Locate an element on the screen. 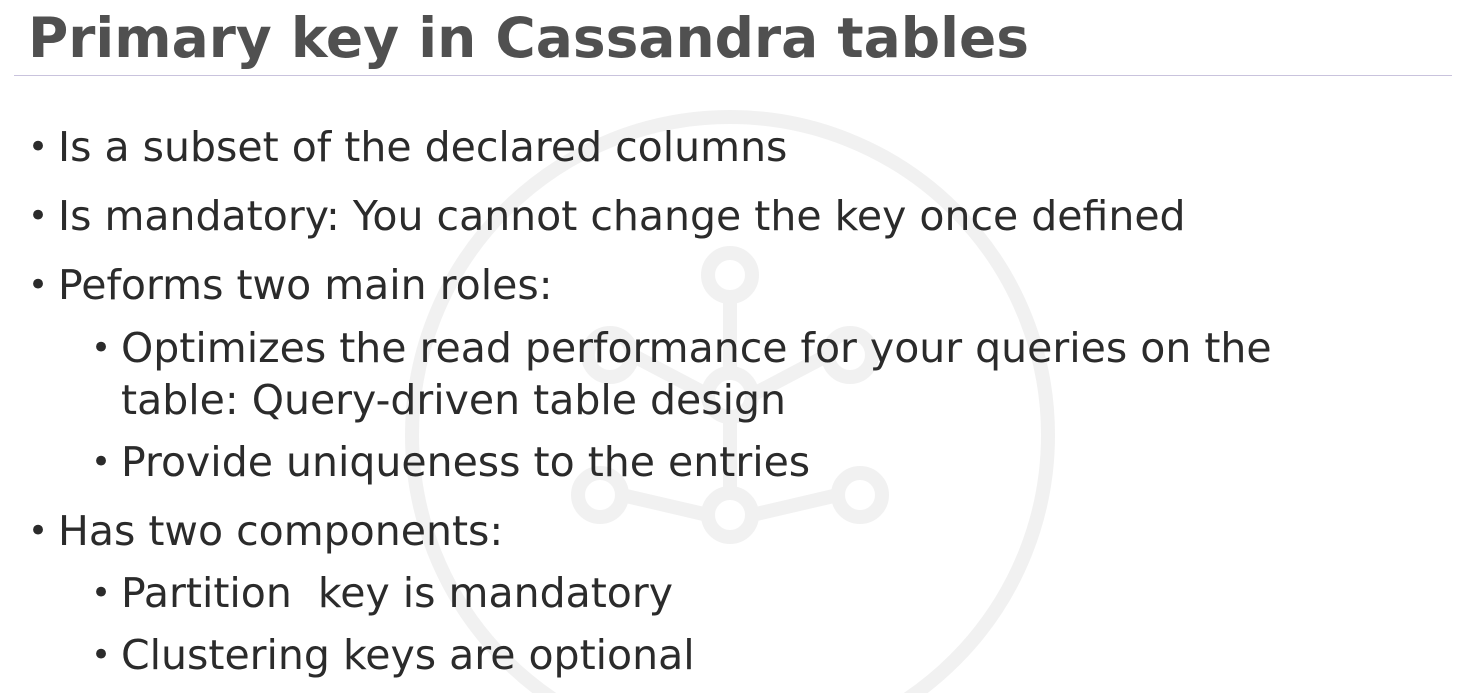  bullet-item: • Is a subset of the declared columns is located at coordinates (408, 147).